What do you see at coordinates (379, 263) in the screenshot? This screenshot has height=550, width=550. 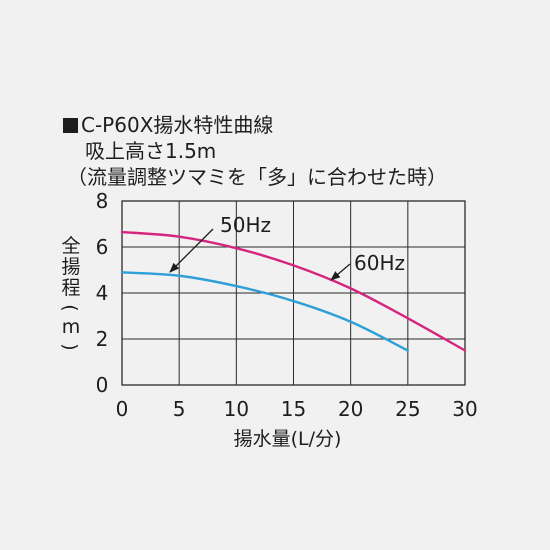 I see `legend-label-60hz: 60Hz` at bounding box center [379, 263].